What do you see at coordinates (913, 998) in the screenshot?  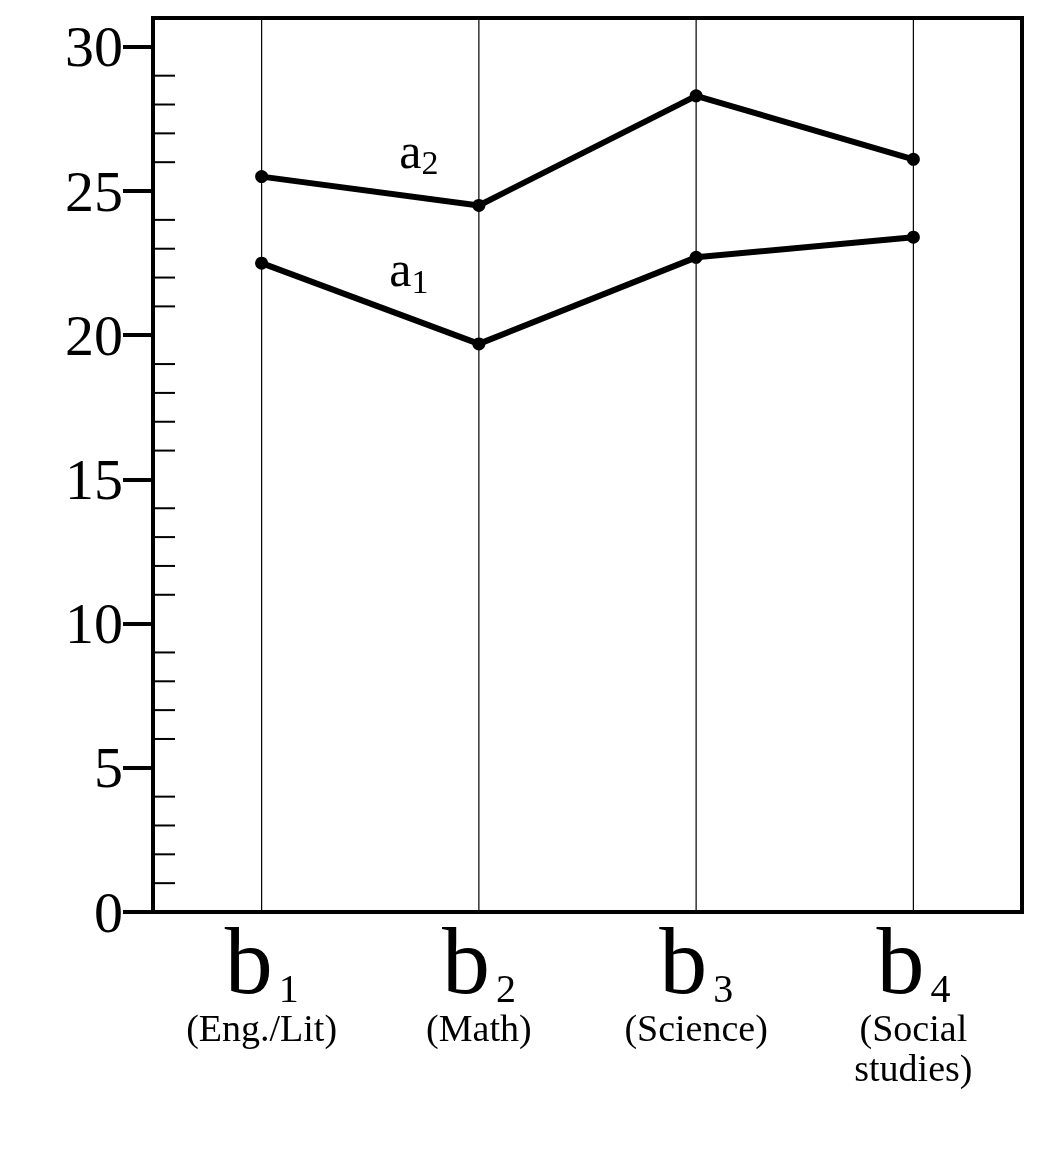 I see `x-tick-label: b4 (Social studies)` at bounding box center [913, 998].